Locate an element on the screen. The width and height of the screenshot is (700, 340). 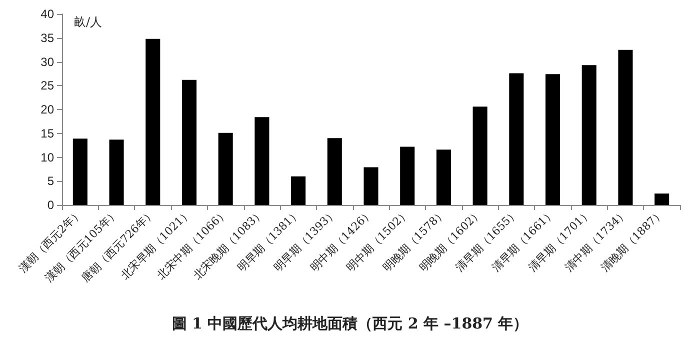
y-tick-label: 40 is located at coordinates (47, 14).